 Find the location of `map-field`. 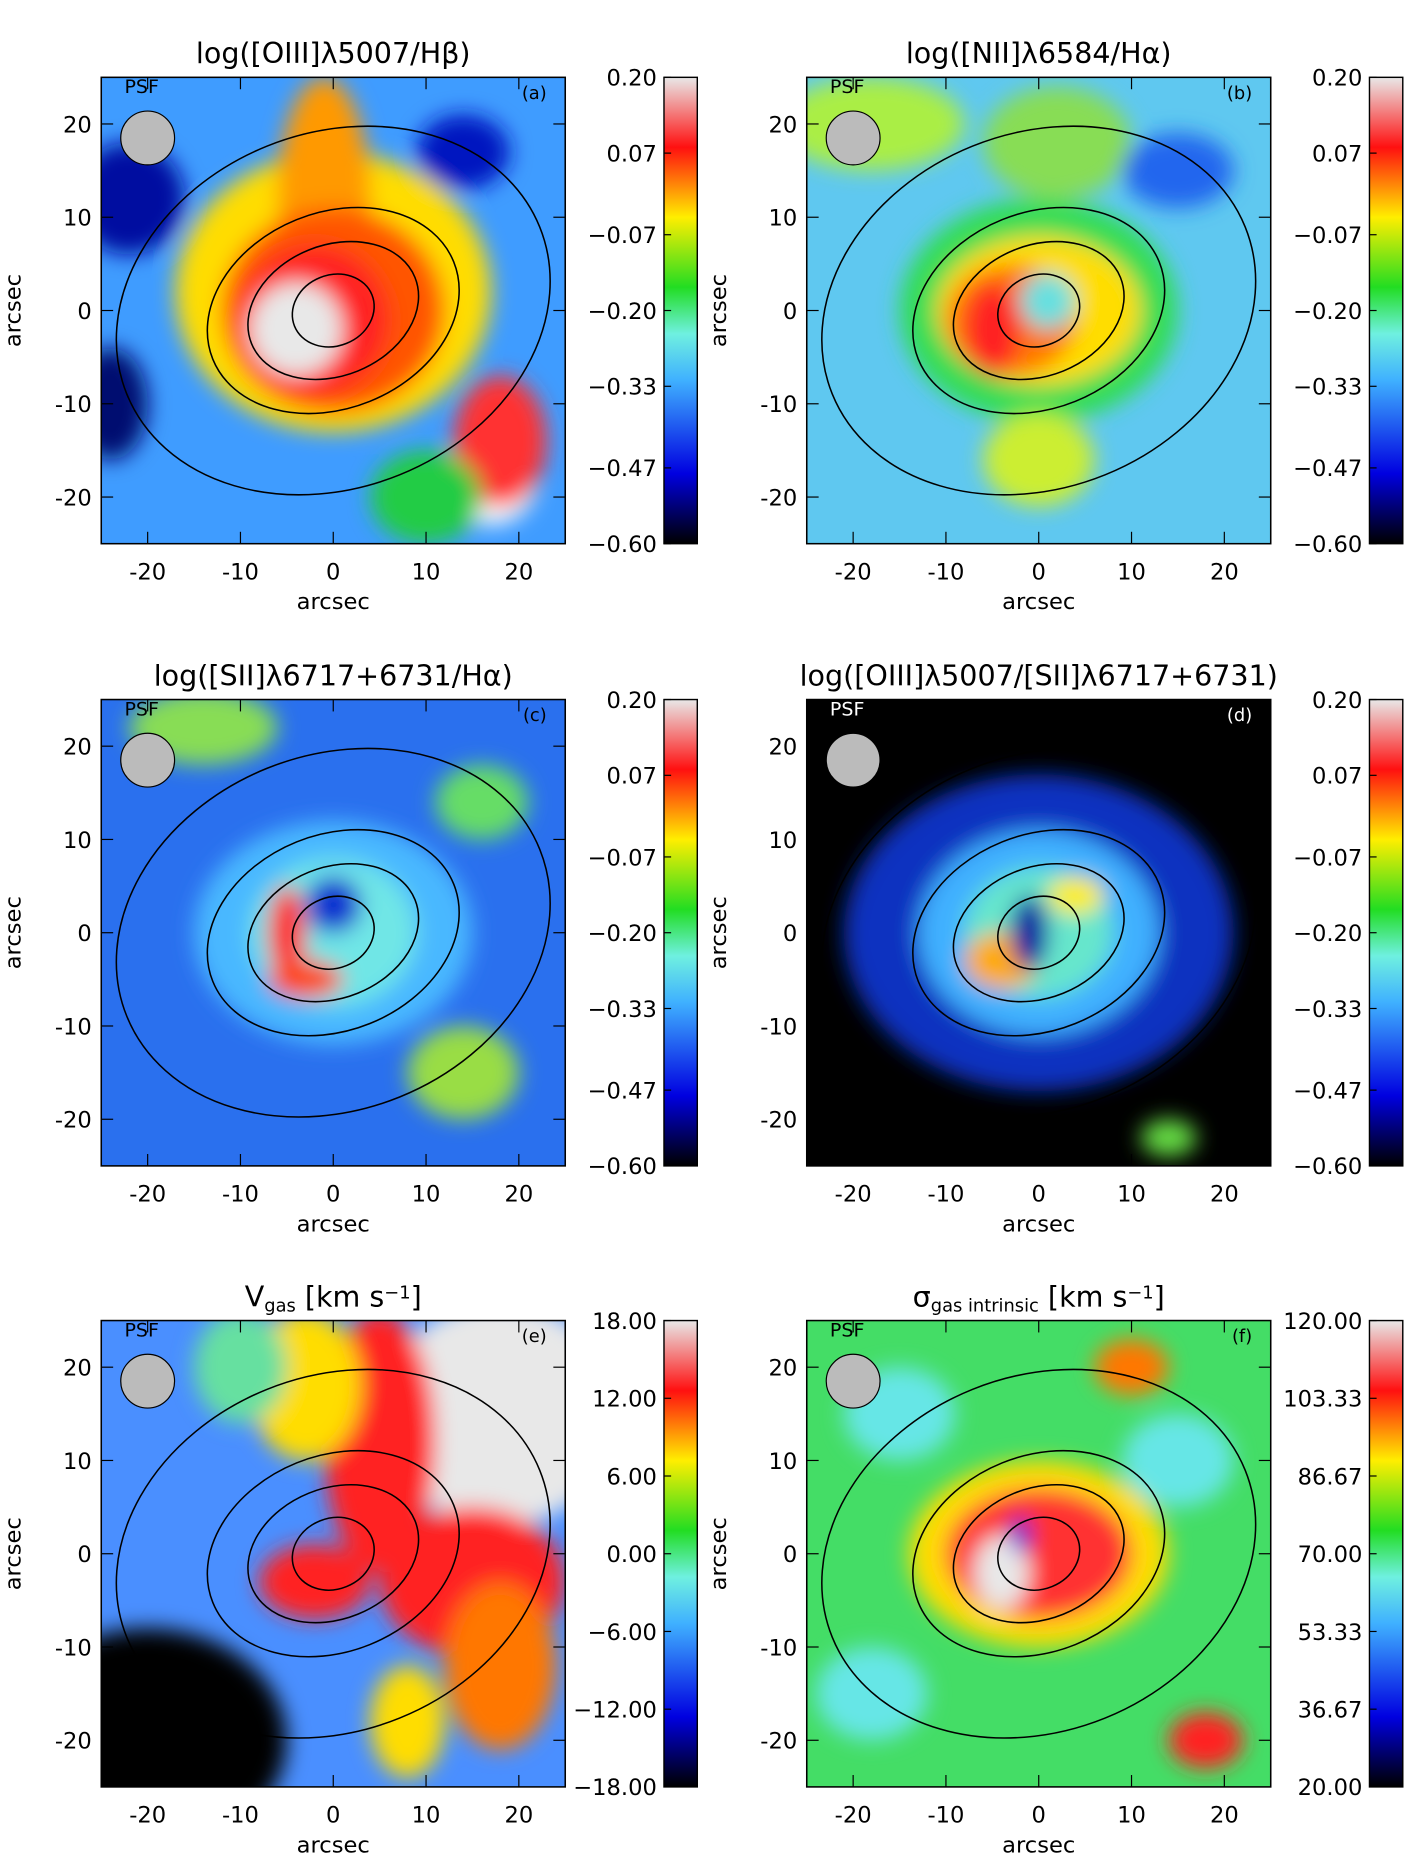

map-field is located at coordinates (324, 310).